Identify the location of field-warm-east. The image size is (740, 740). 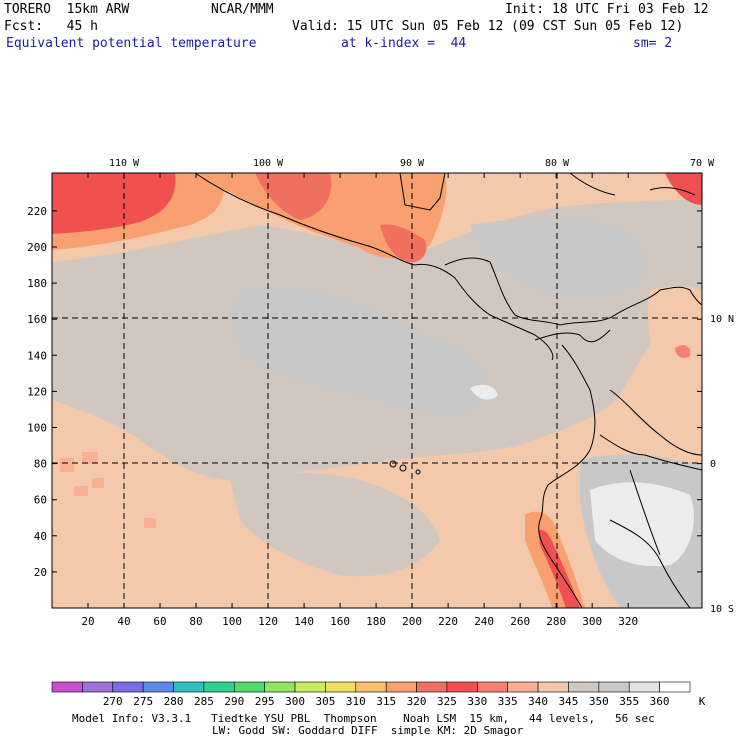
(675, 353).